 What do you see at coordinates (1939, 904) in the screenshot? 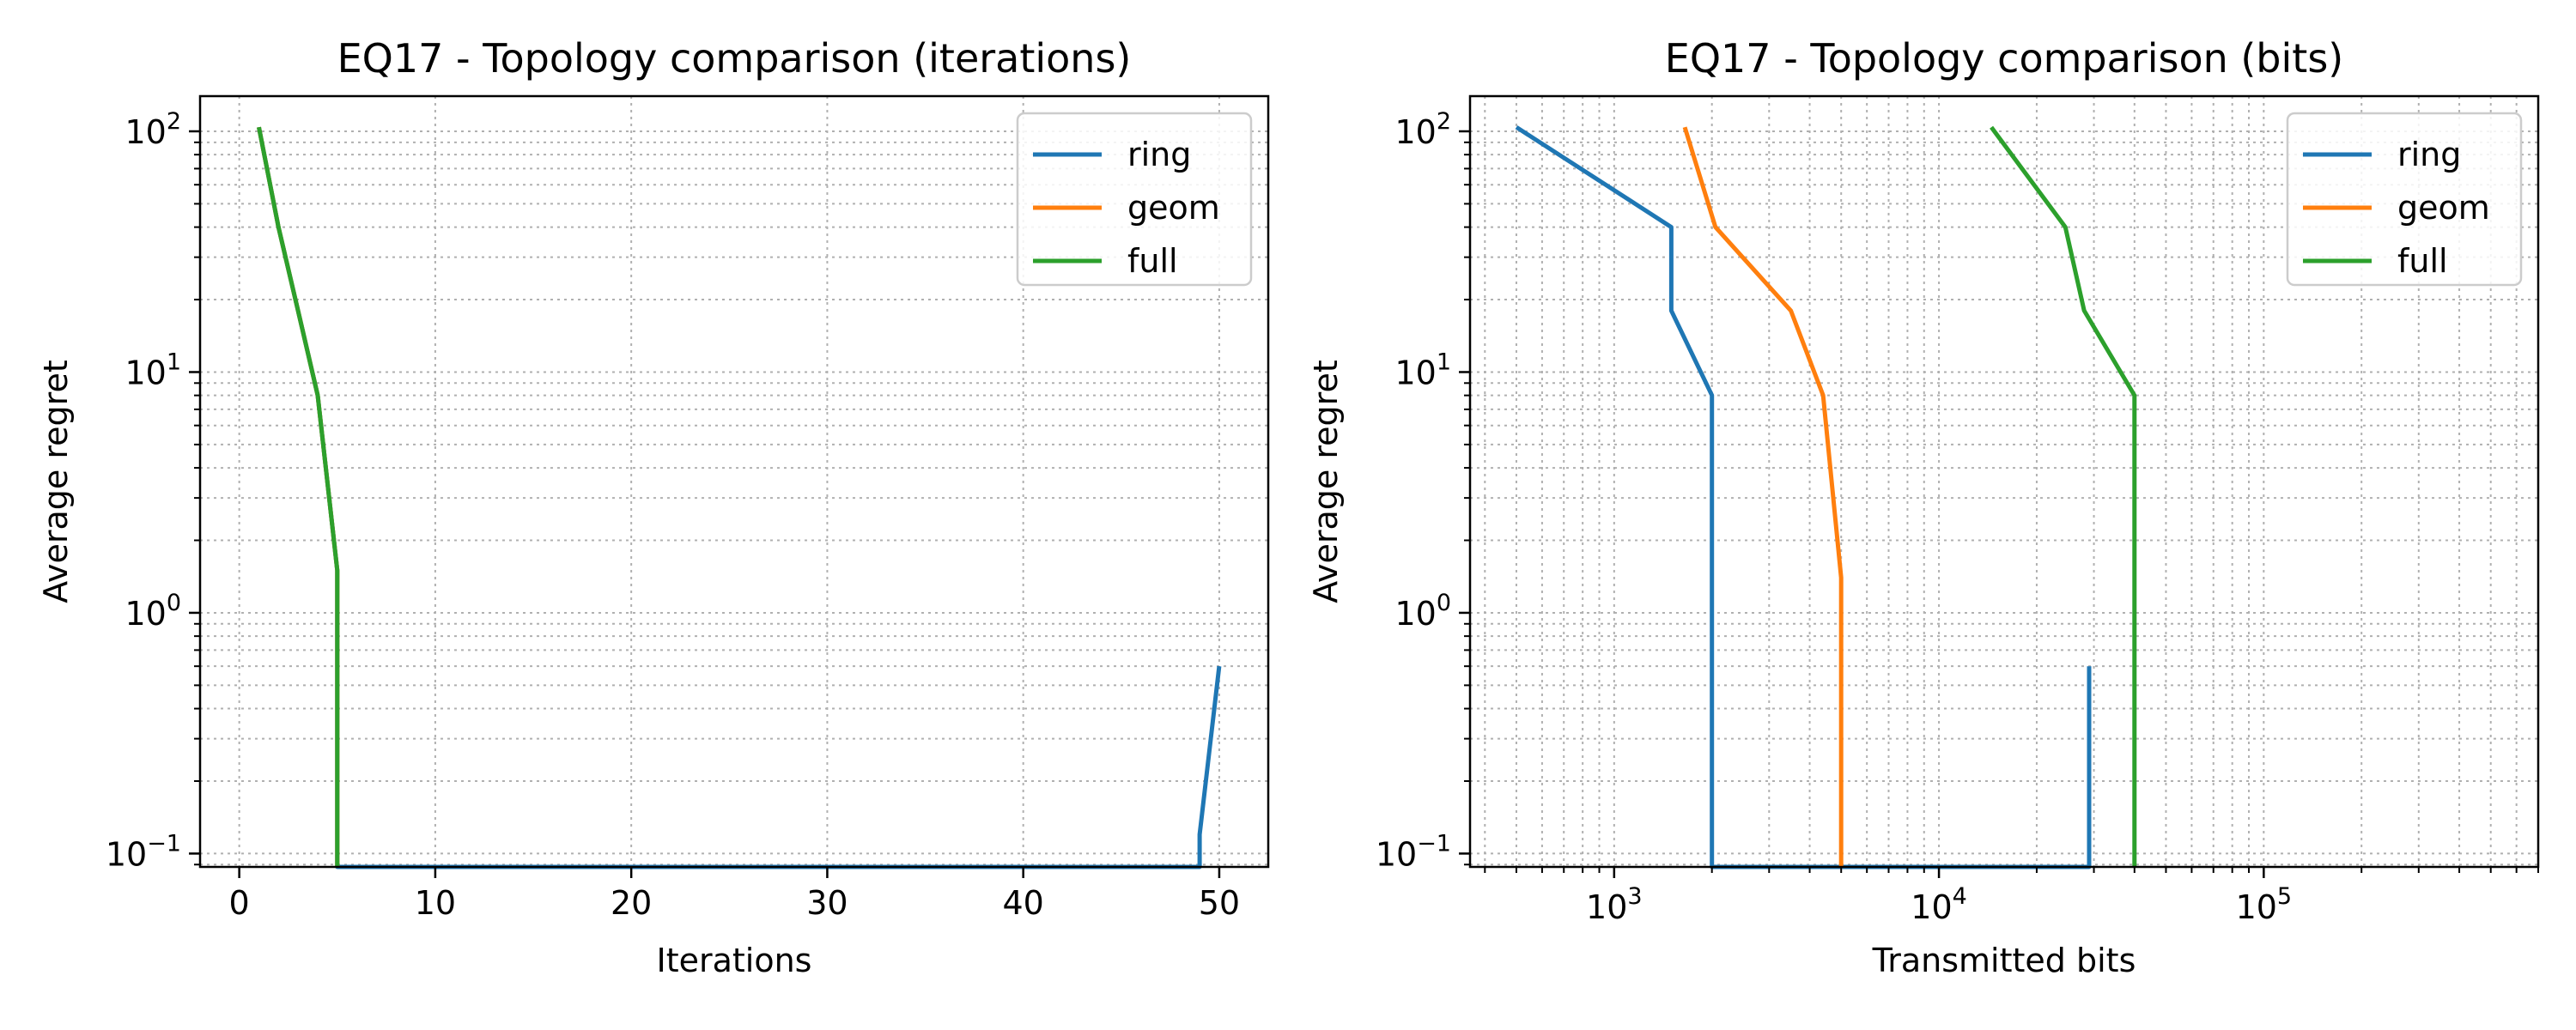
I see `x-tick-label: 10⁴` at bounding box center [1939, 904].